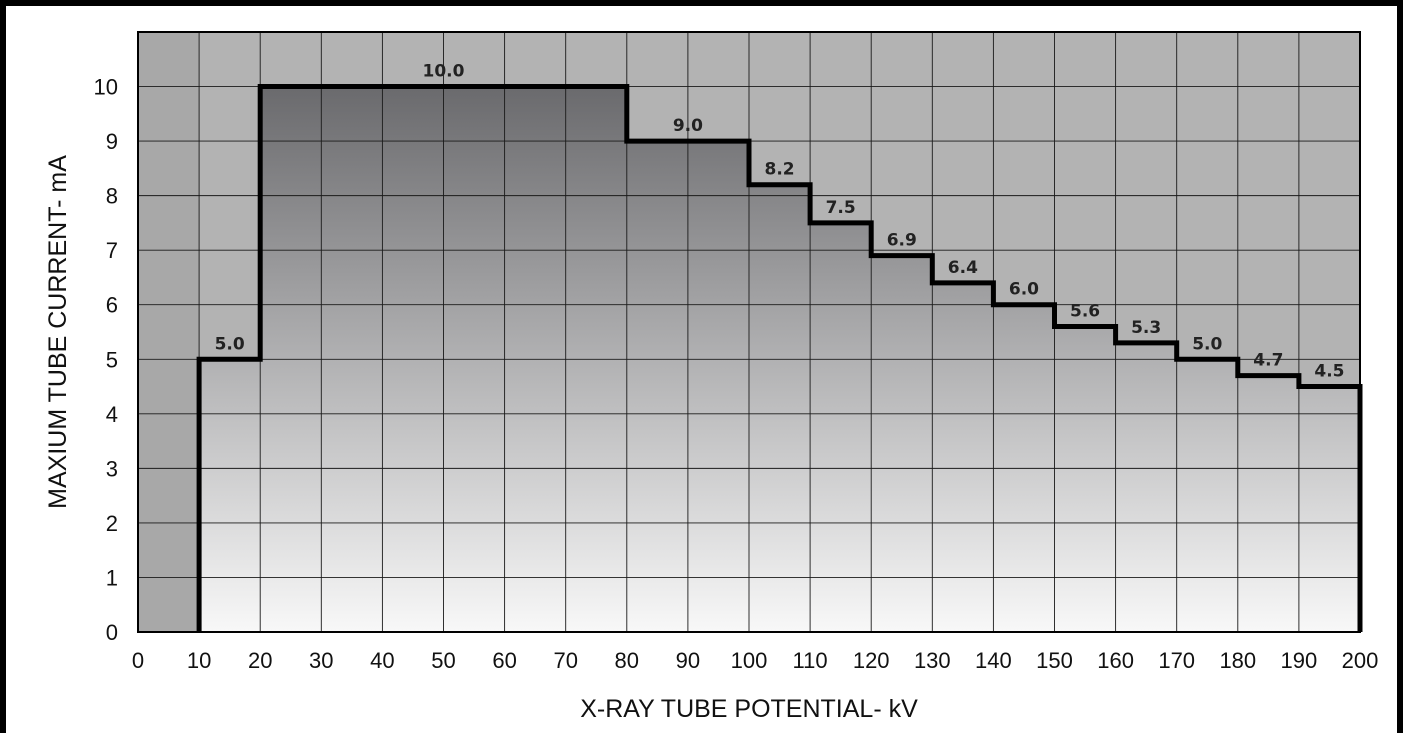 The height and width of the screenshot is (733, 1404). I want to click on data-label: 5.3, so click(1146, 328).